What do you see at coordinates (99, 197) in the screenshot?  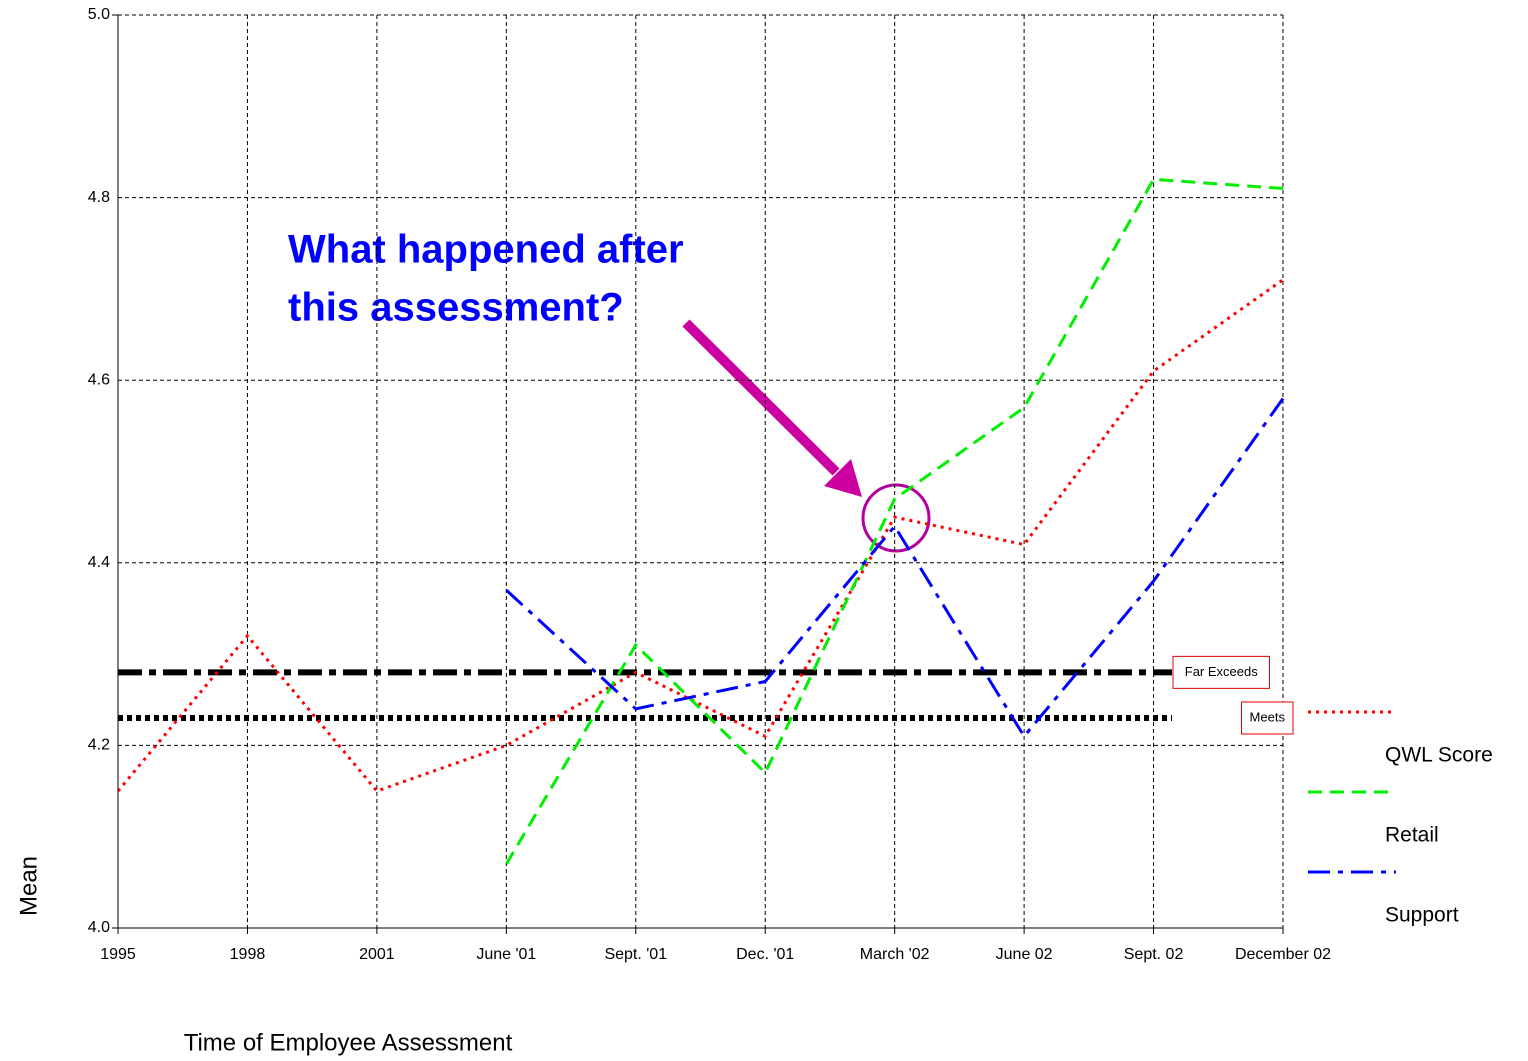 I see `y-tick-label: 4.8` at bounding box center [99, 197].